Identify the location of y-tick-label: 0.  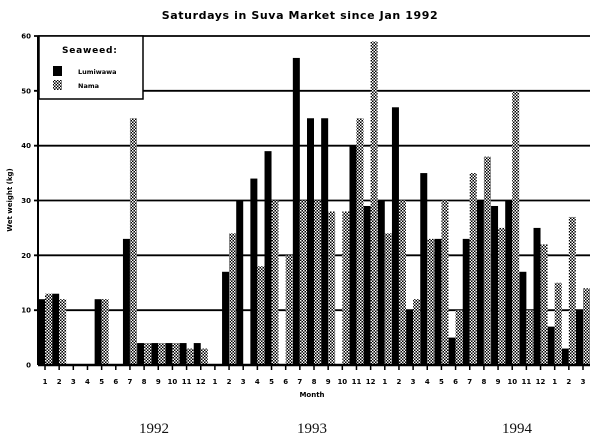
(28, 366).